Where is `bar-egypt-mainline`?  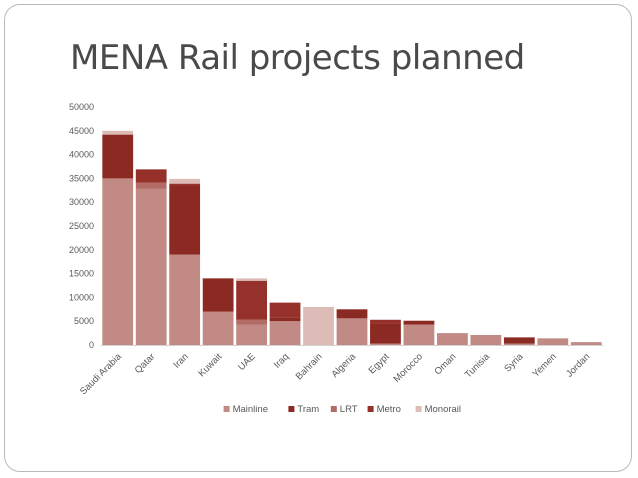 bar-egypt-mainline is located at coordinates (385, 344).